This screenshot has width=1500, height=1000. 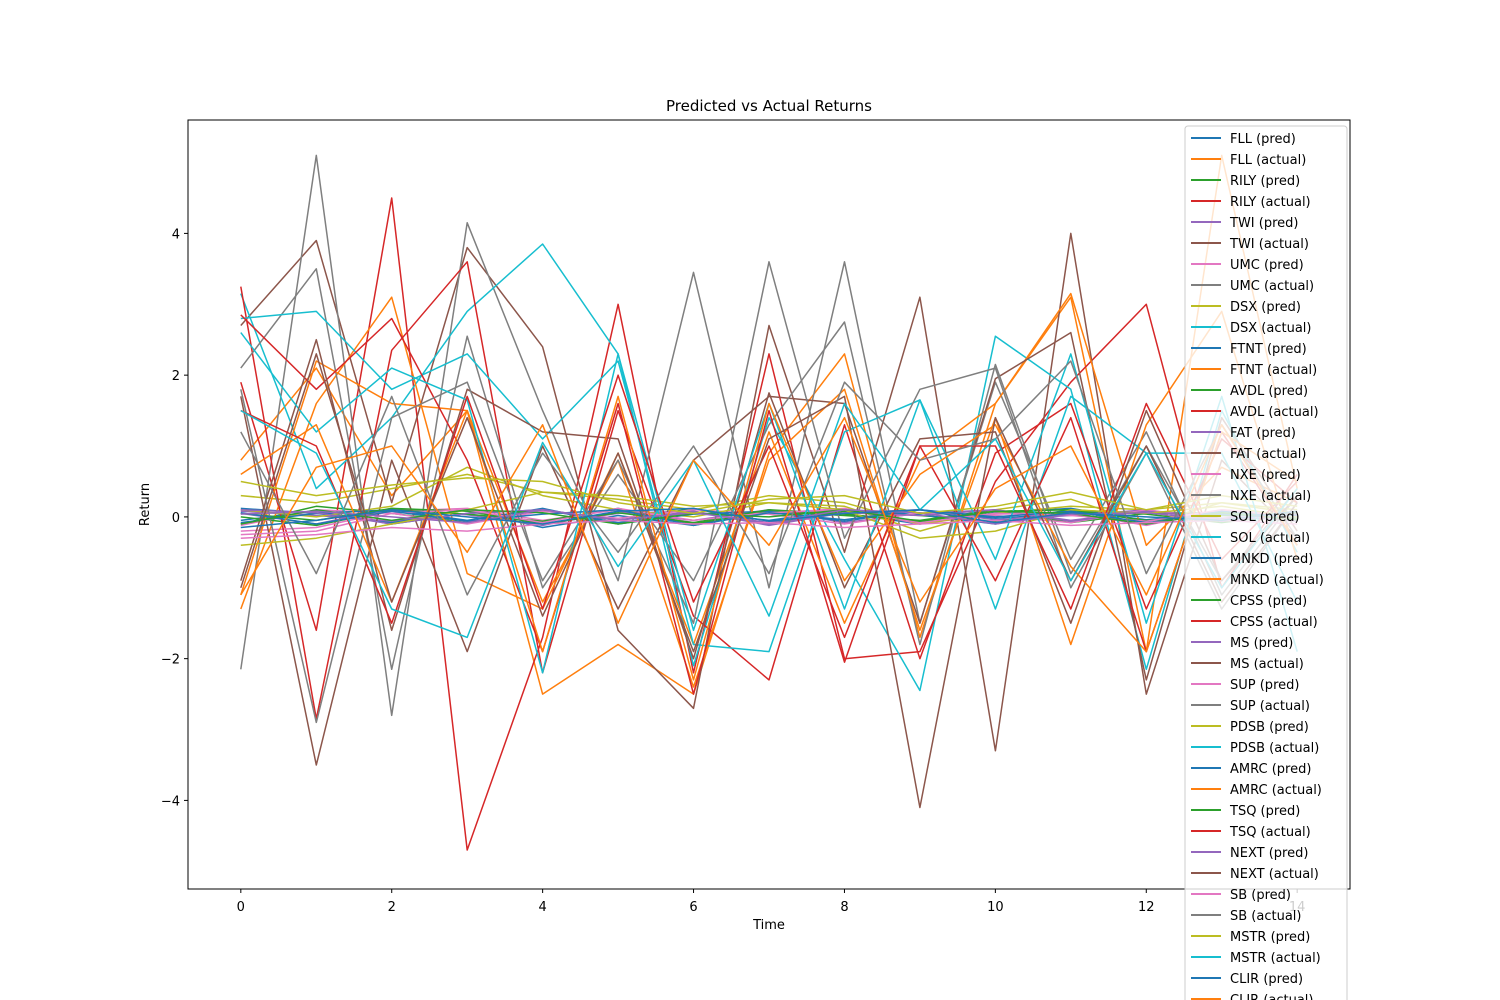 I want to click on legend-label: TWI (pred), so click(x=1263, y=223).